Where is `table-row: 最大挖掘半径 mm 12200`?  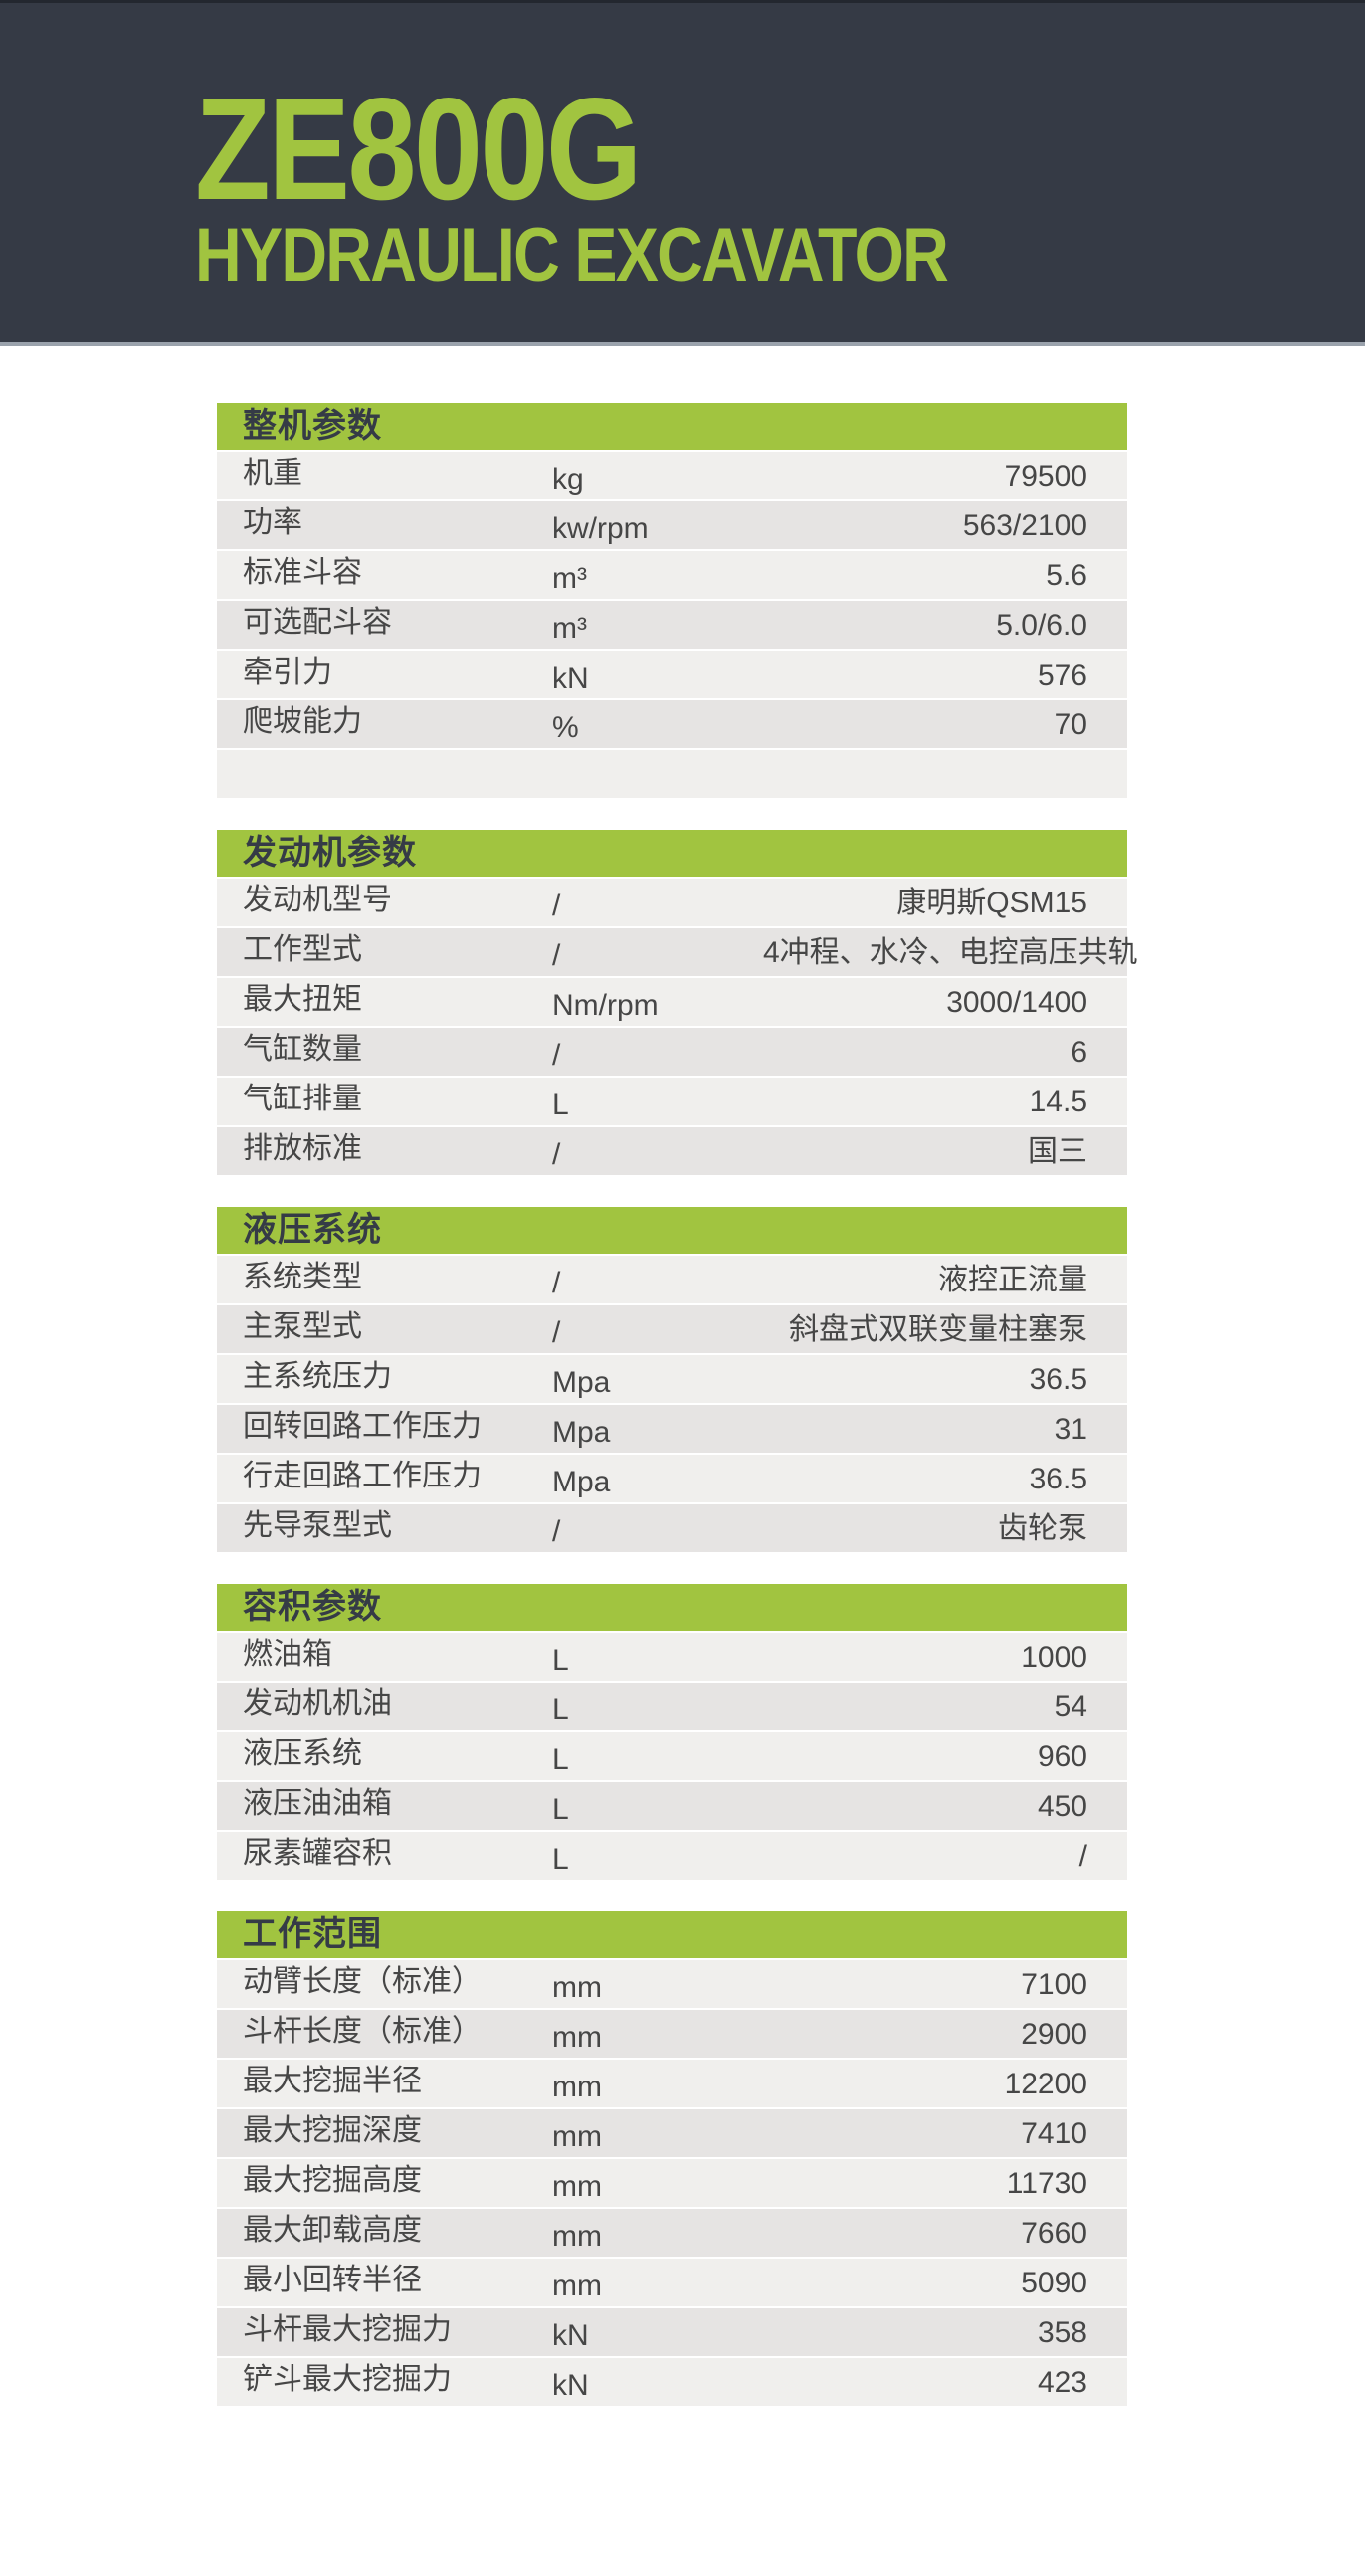 table-row: 最大挖掘半径 mm 12200 is located at coordinates (672, 2084).